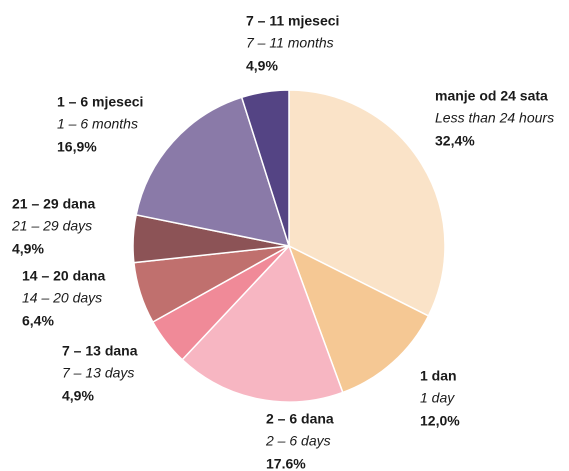  Describe the element at coordinates (437, 398) in the screenshot. I see `slice-sublabel: 1 day` at that location.